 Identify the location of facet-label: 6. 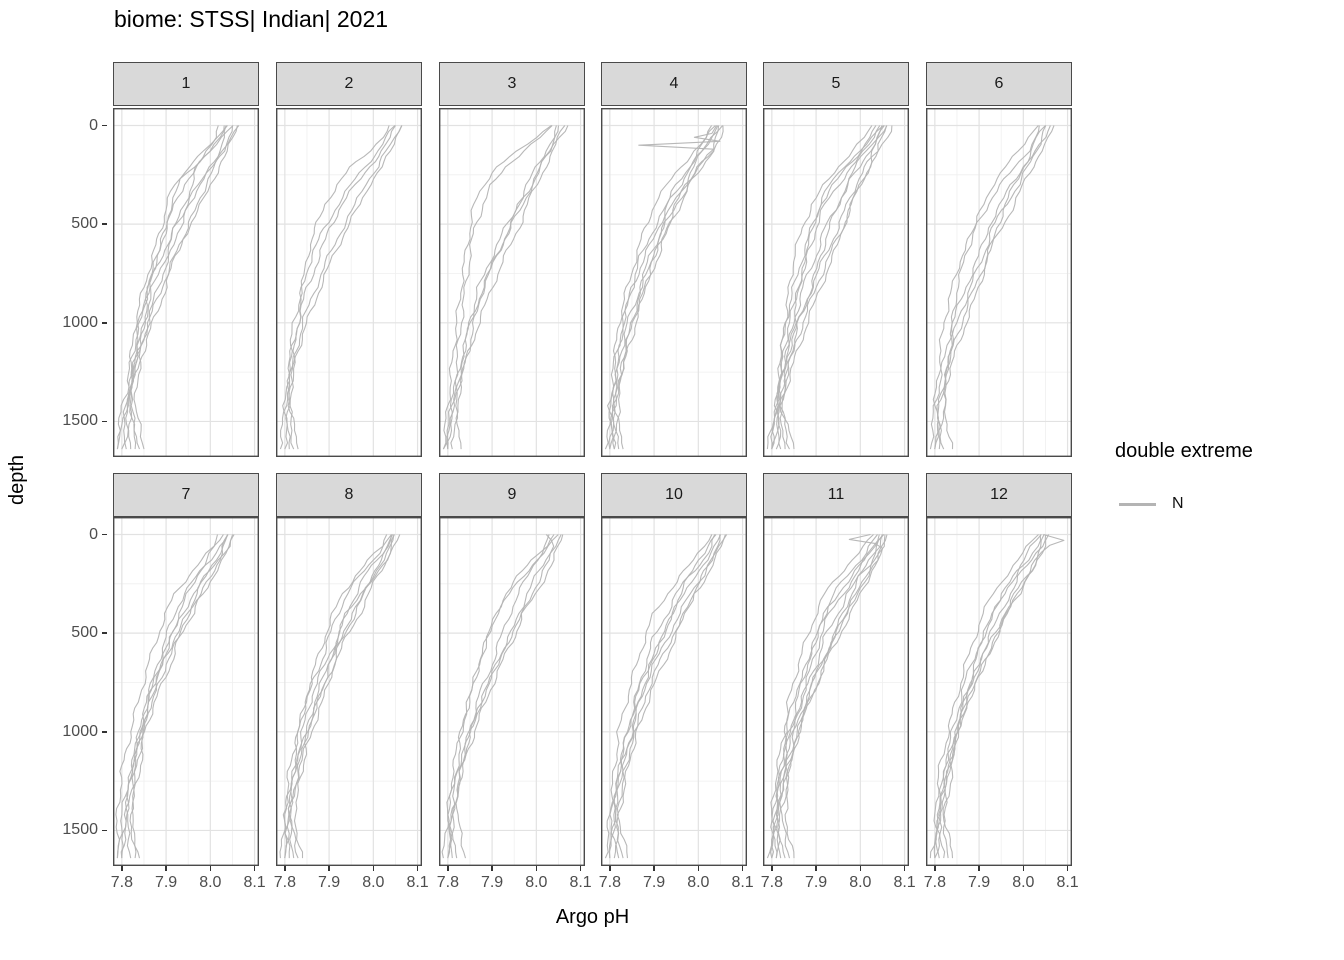
(999, 83).